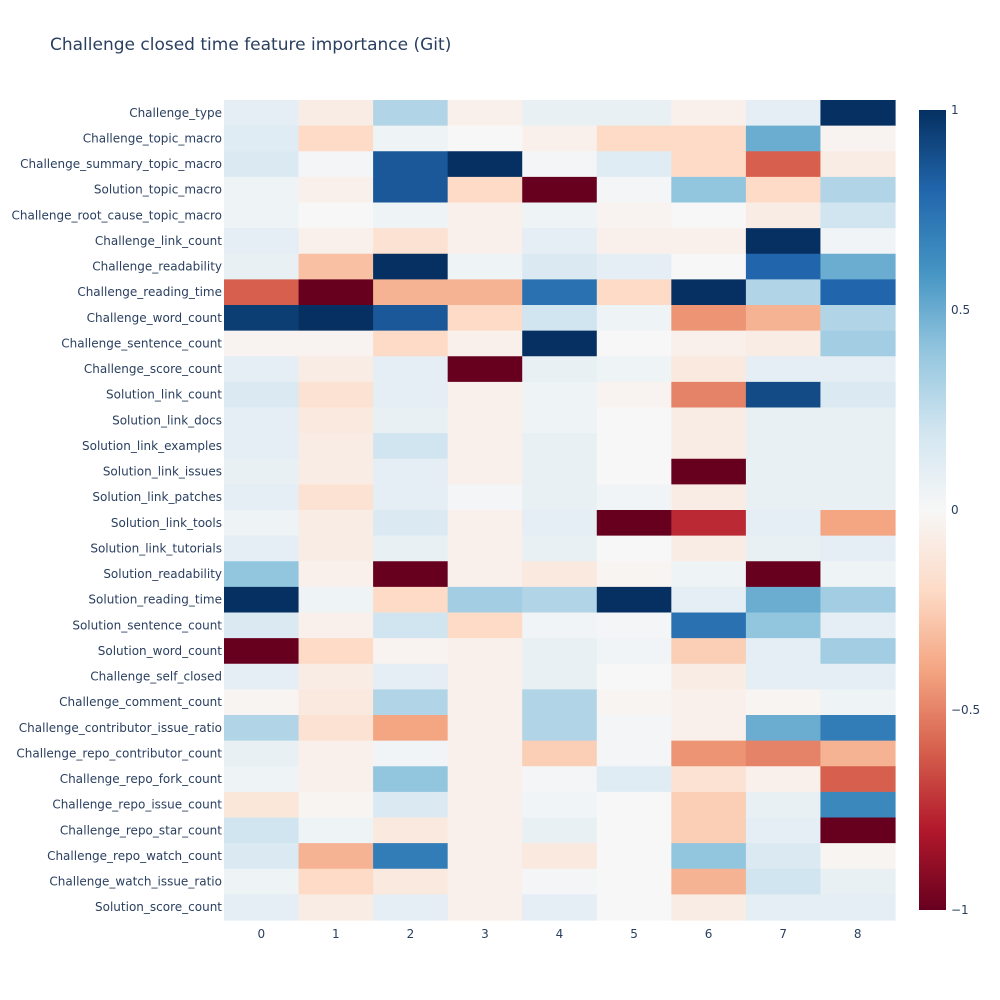 The image size is (1000, 1000). I want to click on y-tick-label: Challenge_repo_contributor_count, so click(119, 753).